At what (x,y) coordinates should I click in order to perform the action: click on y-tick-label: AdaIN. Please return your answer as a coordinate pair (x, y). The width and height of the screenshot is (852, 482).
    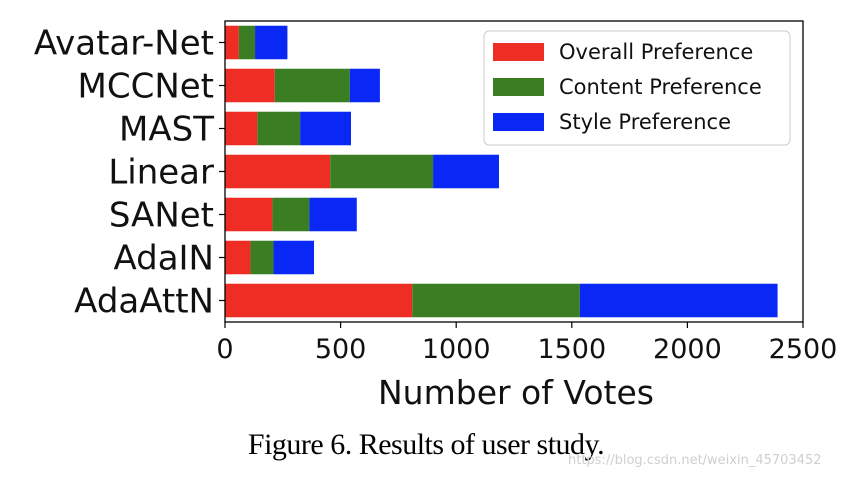
    Looking at the image, I should click on (163, 259).